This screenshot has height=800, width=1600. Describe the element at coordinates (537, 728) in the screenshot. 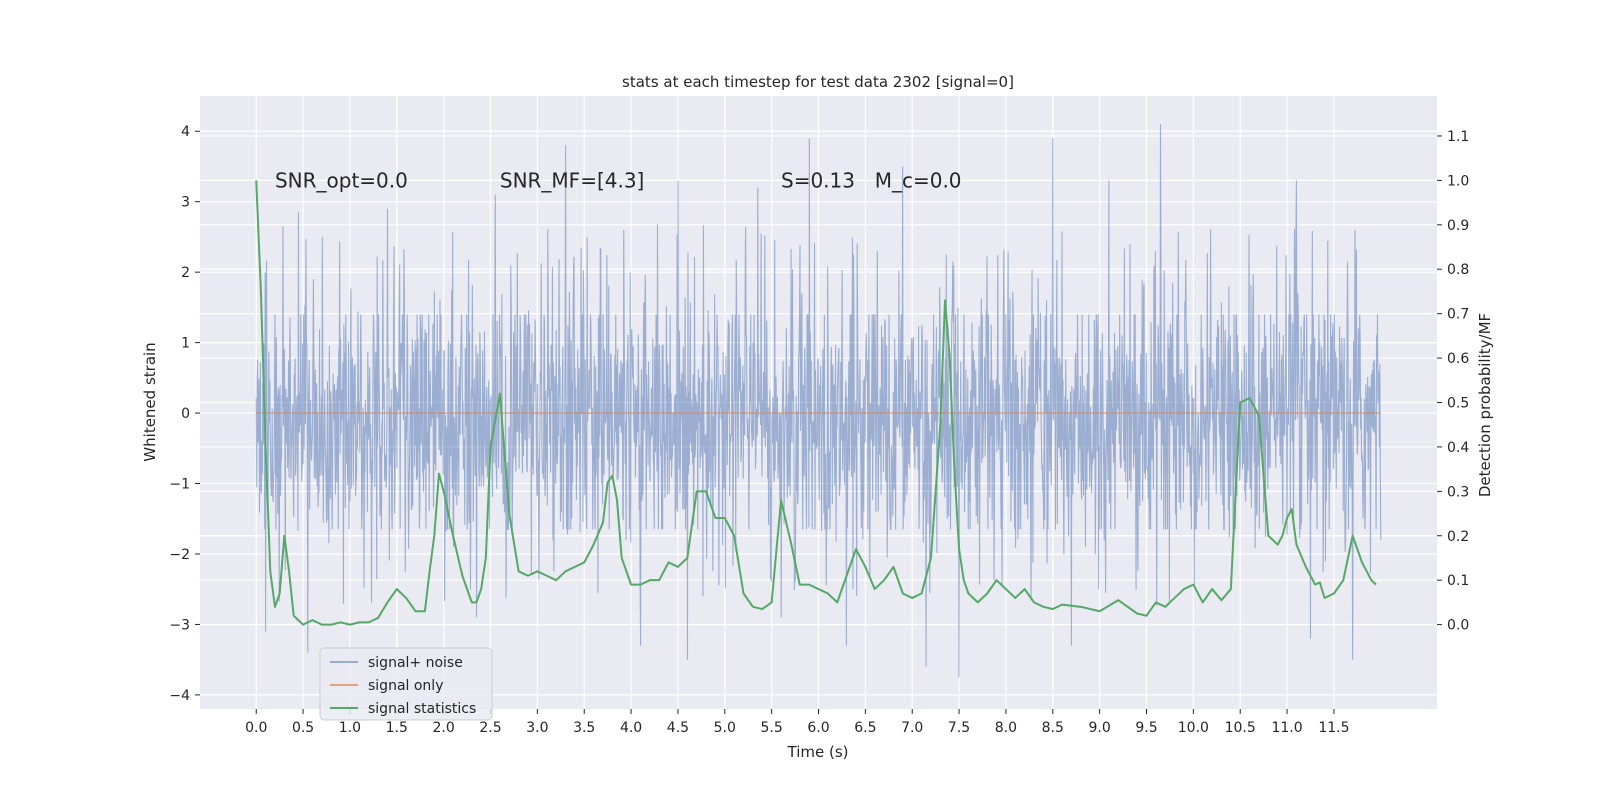

I see `x-tick-label-3: 3.0` at that location.